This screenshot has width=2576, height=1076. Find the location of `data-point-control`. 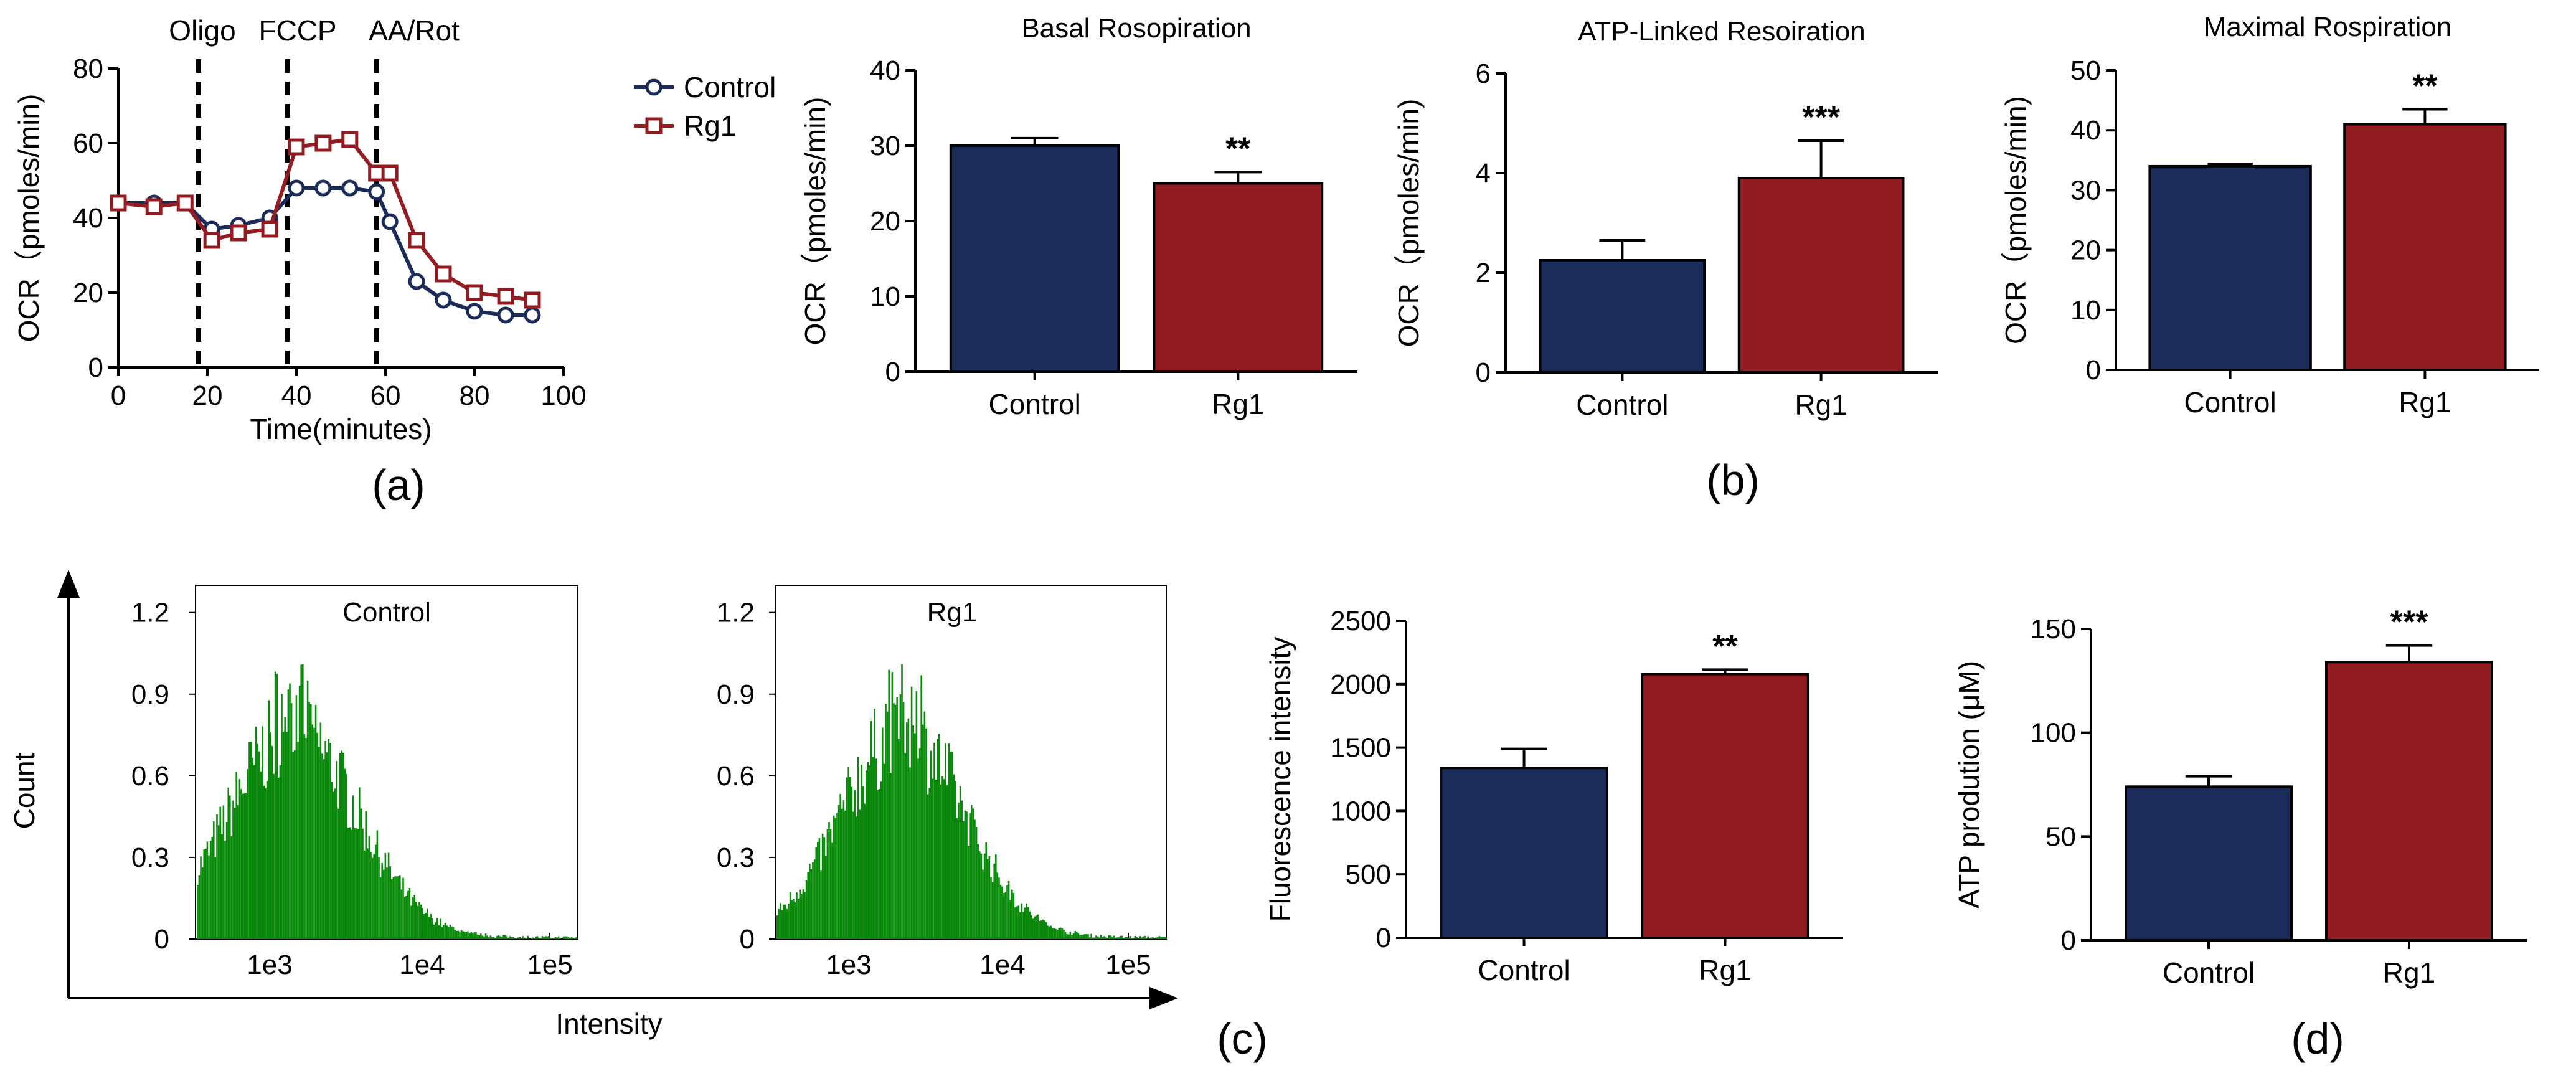

data-point-control is located at coordinates (506, 315).